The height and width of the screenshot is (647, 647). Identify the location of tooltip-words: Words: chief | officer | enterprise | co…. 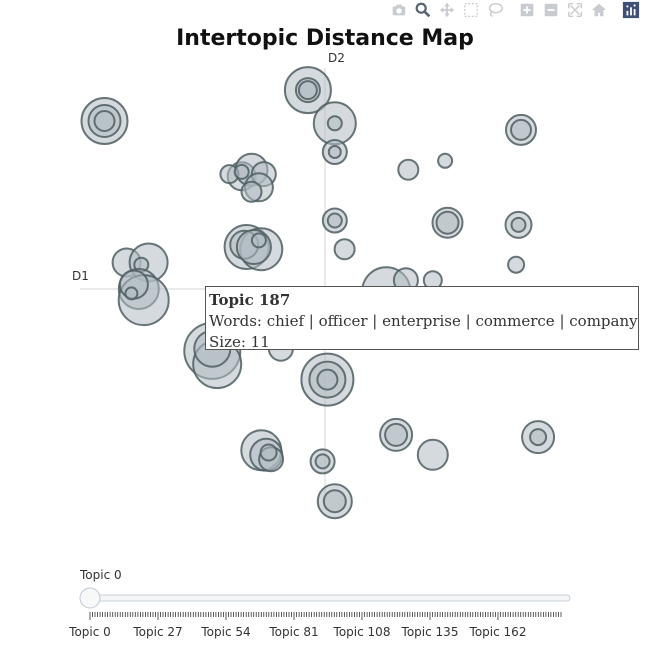
(423, 321).